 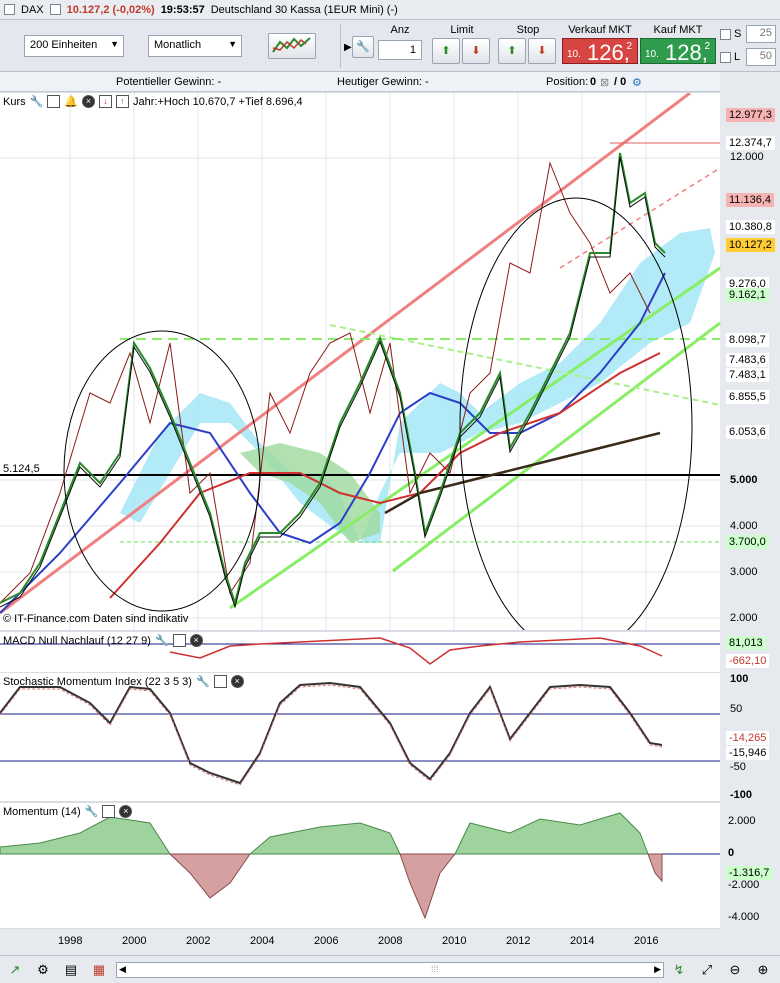 I want to click on sell-label: Verkauf MKT, so click(x=600, y=30).